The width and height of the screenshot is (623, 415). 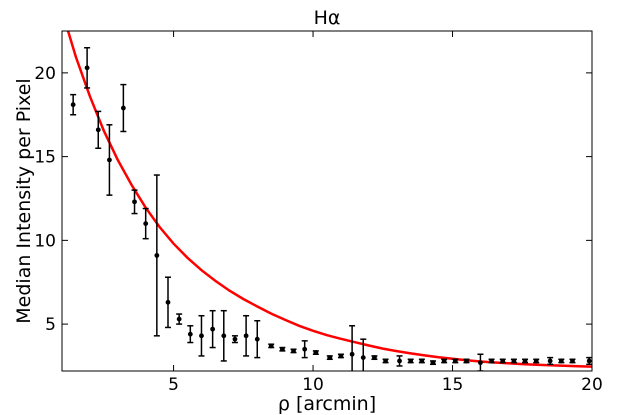 What do you see at coordinates (313, 385) in the screenshot?
I see `x-tick-label: 10` at bounding box center [313, 385].